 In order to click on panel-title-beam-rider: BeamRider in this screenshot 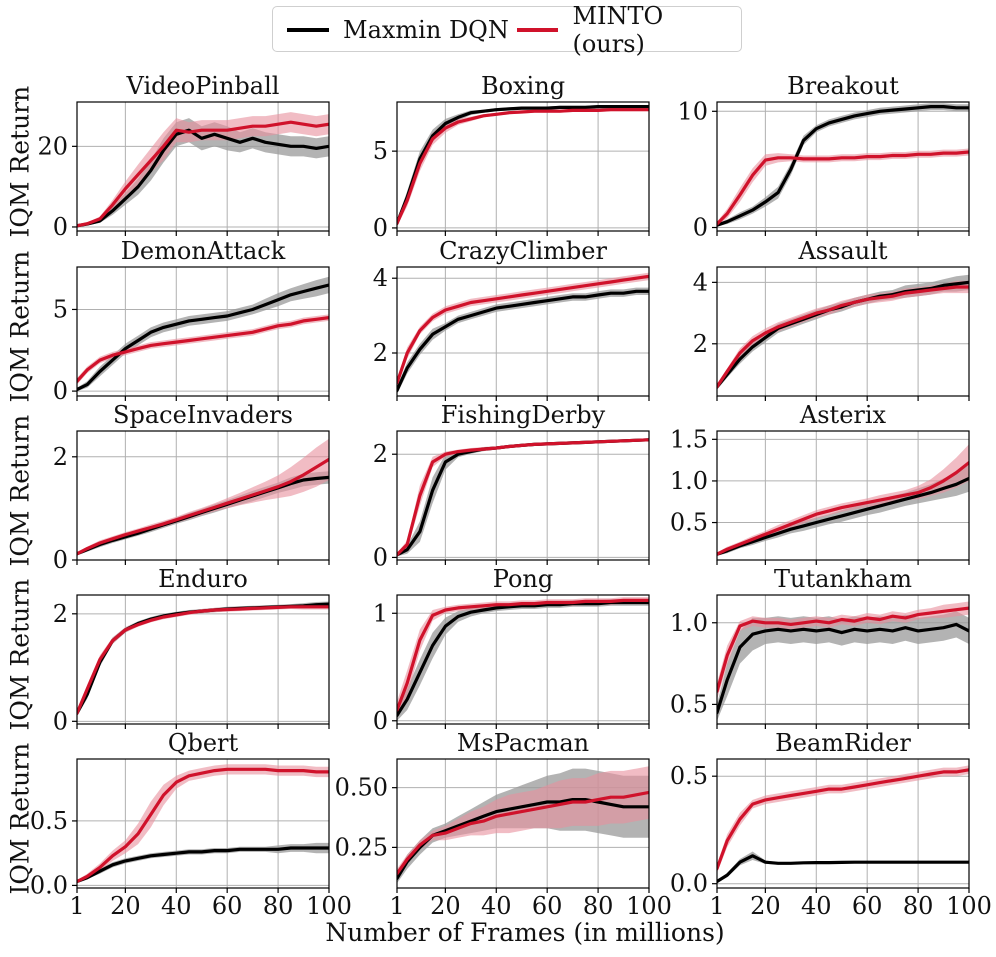, I will do `click(843, 743)`.